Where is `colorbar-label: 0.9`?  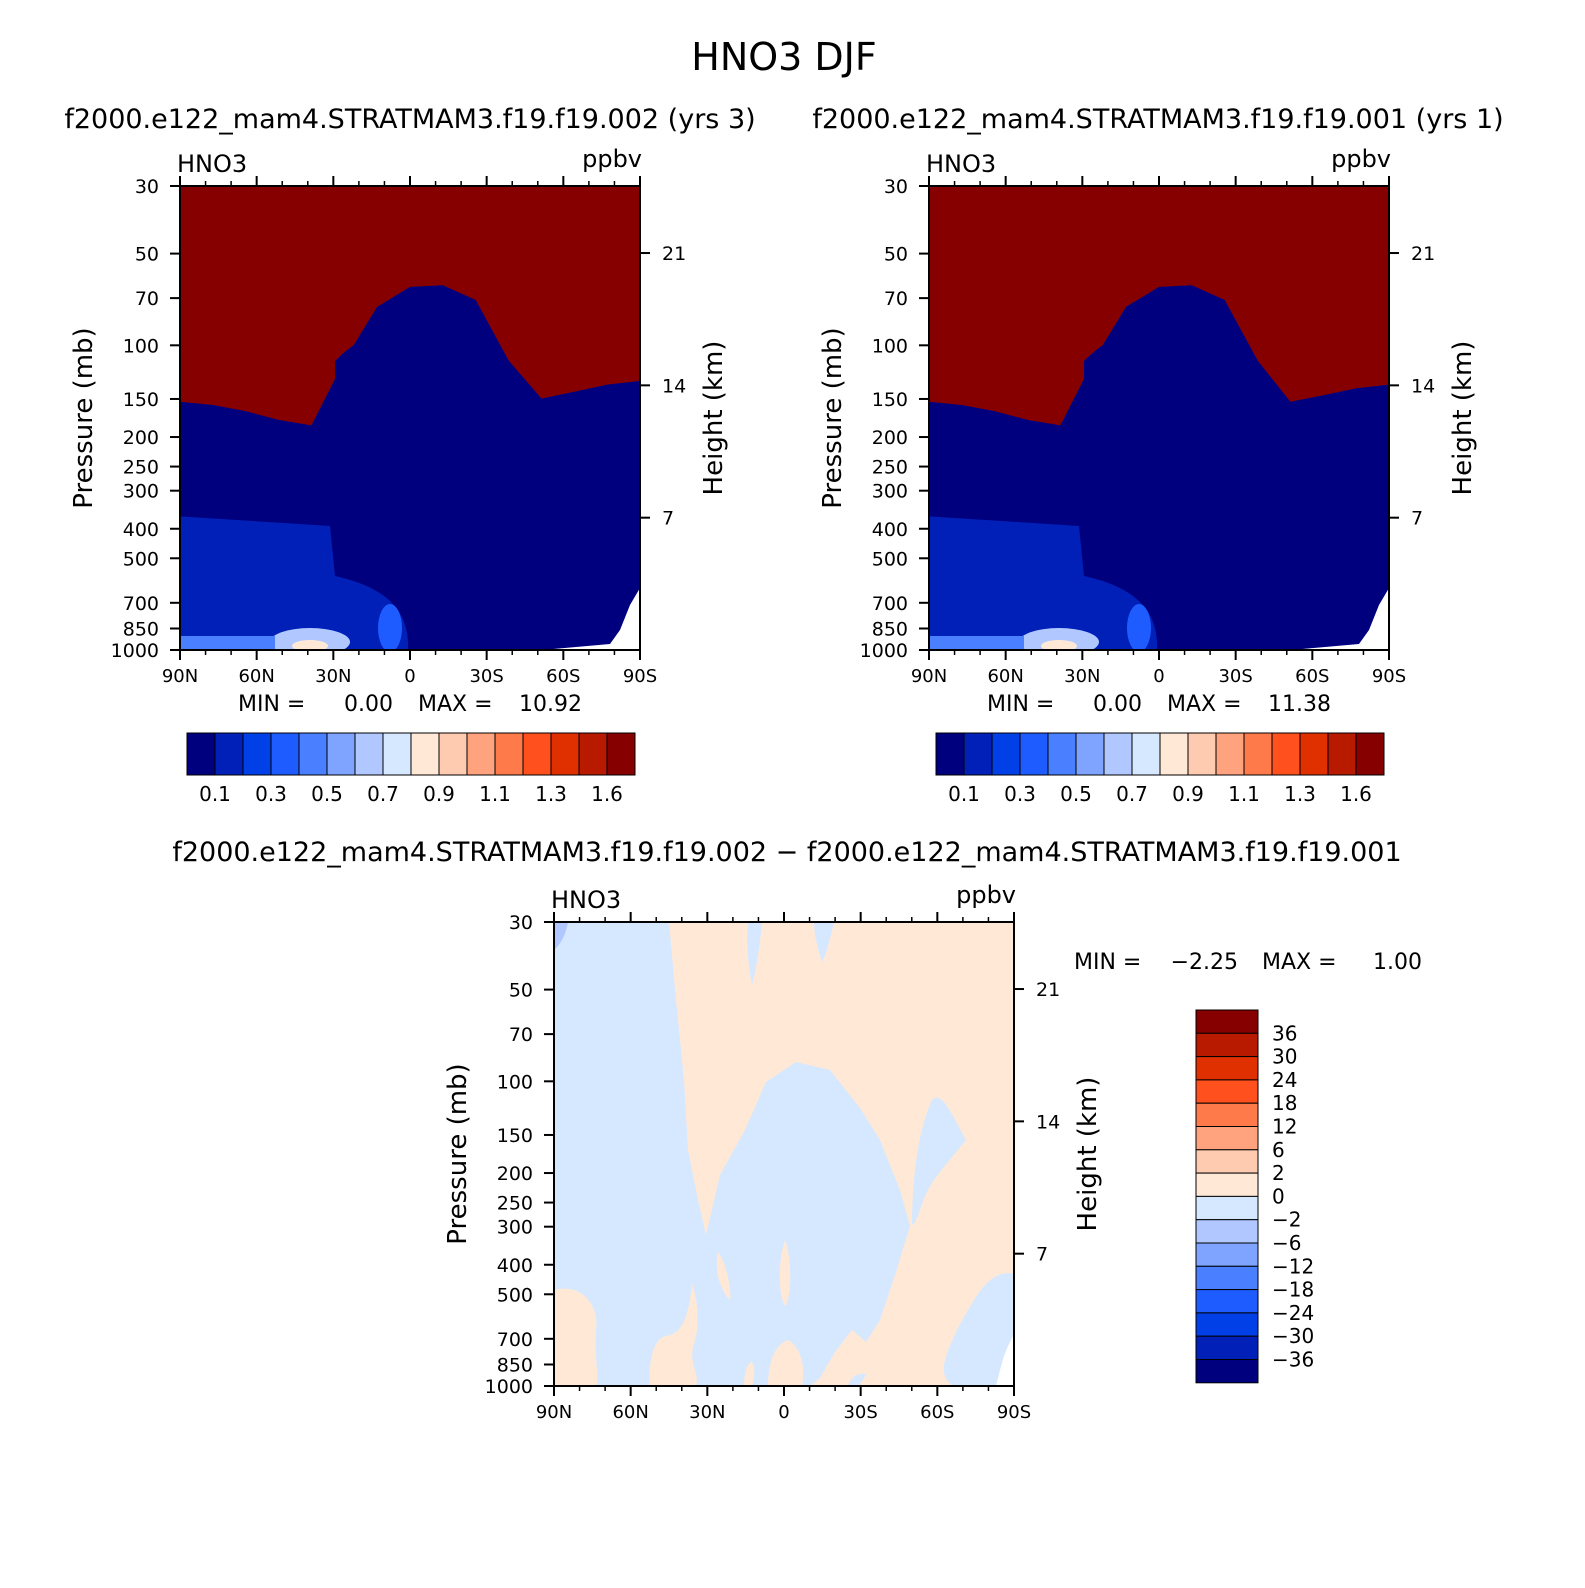
colorbar-label: 0.9 is located at coordinates (439, 794).